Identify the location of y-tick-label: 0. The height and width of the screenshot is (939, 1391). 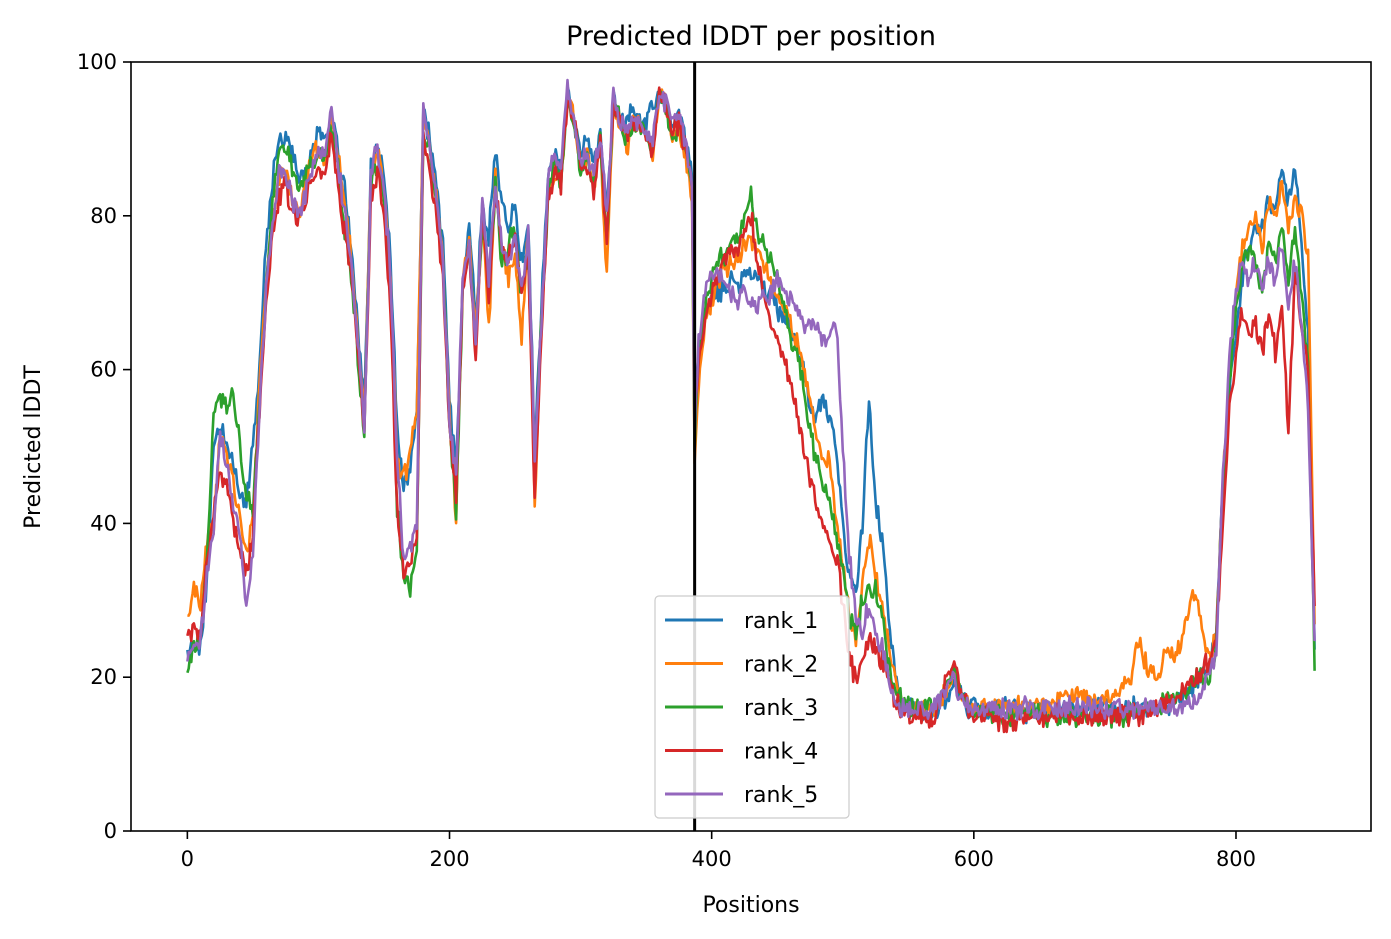
(110, 831).